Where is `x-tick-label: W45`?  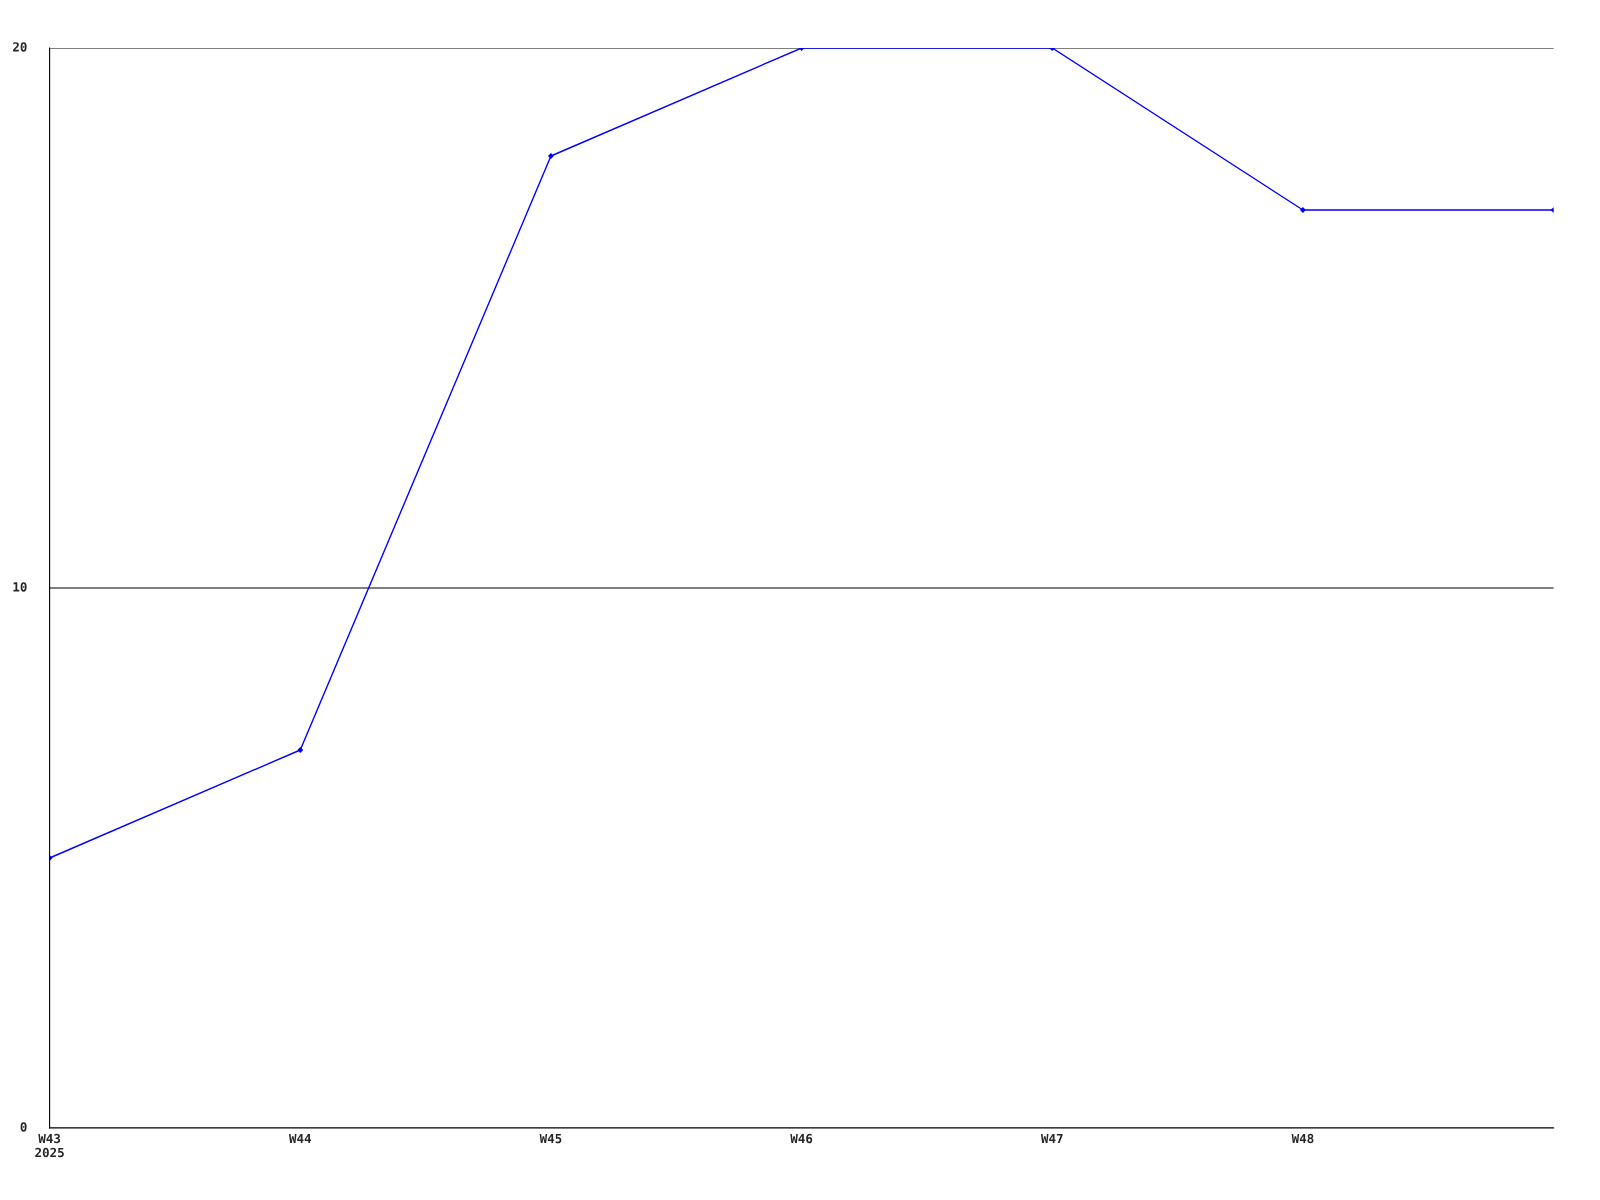
x-tick-label: W45 is located at coordinates (550, 1138).